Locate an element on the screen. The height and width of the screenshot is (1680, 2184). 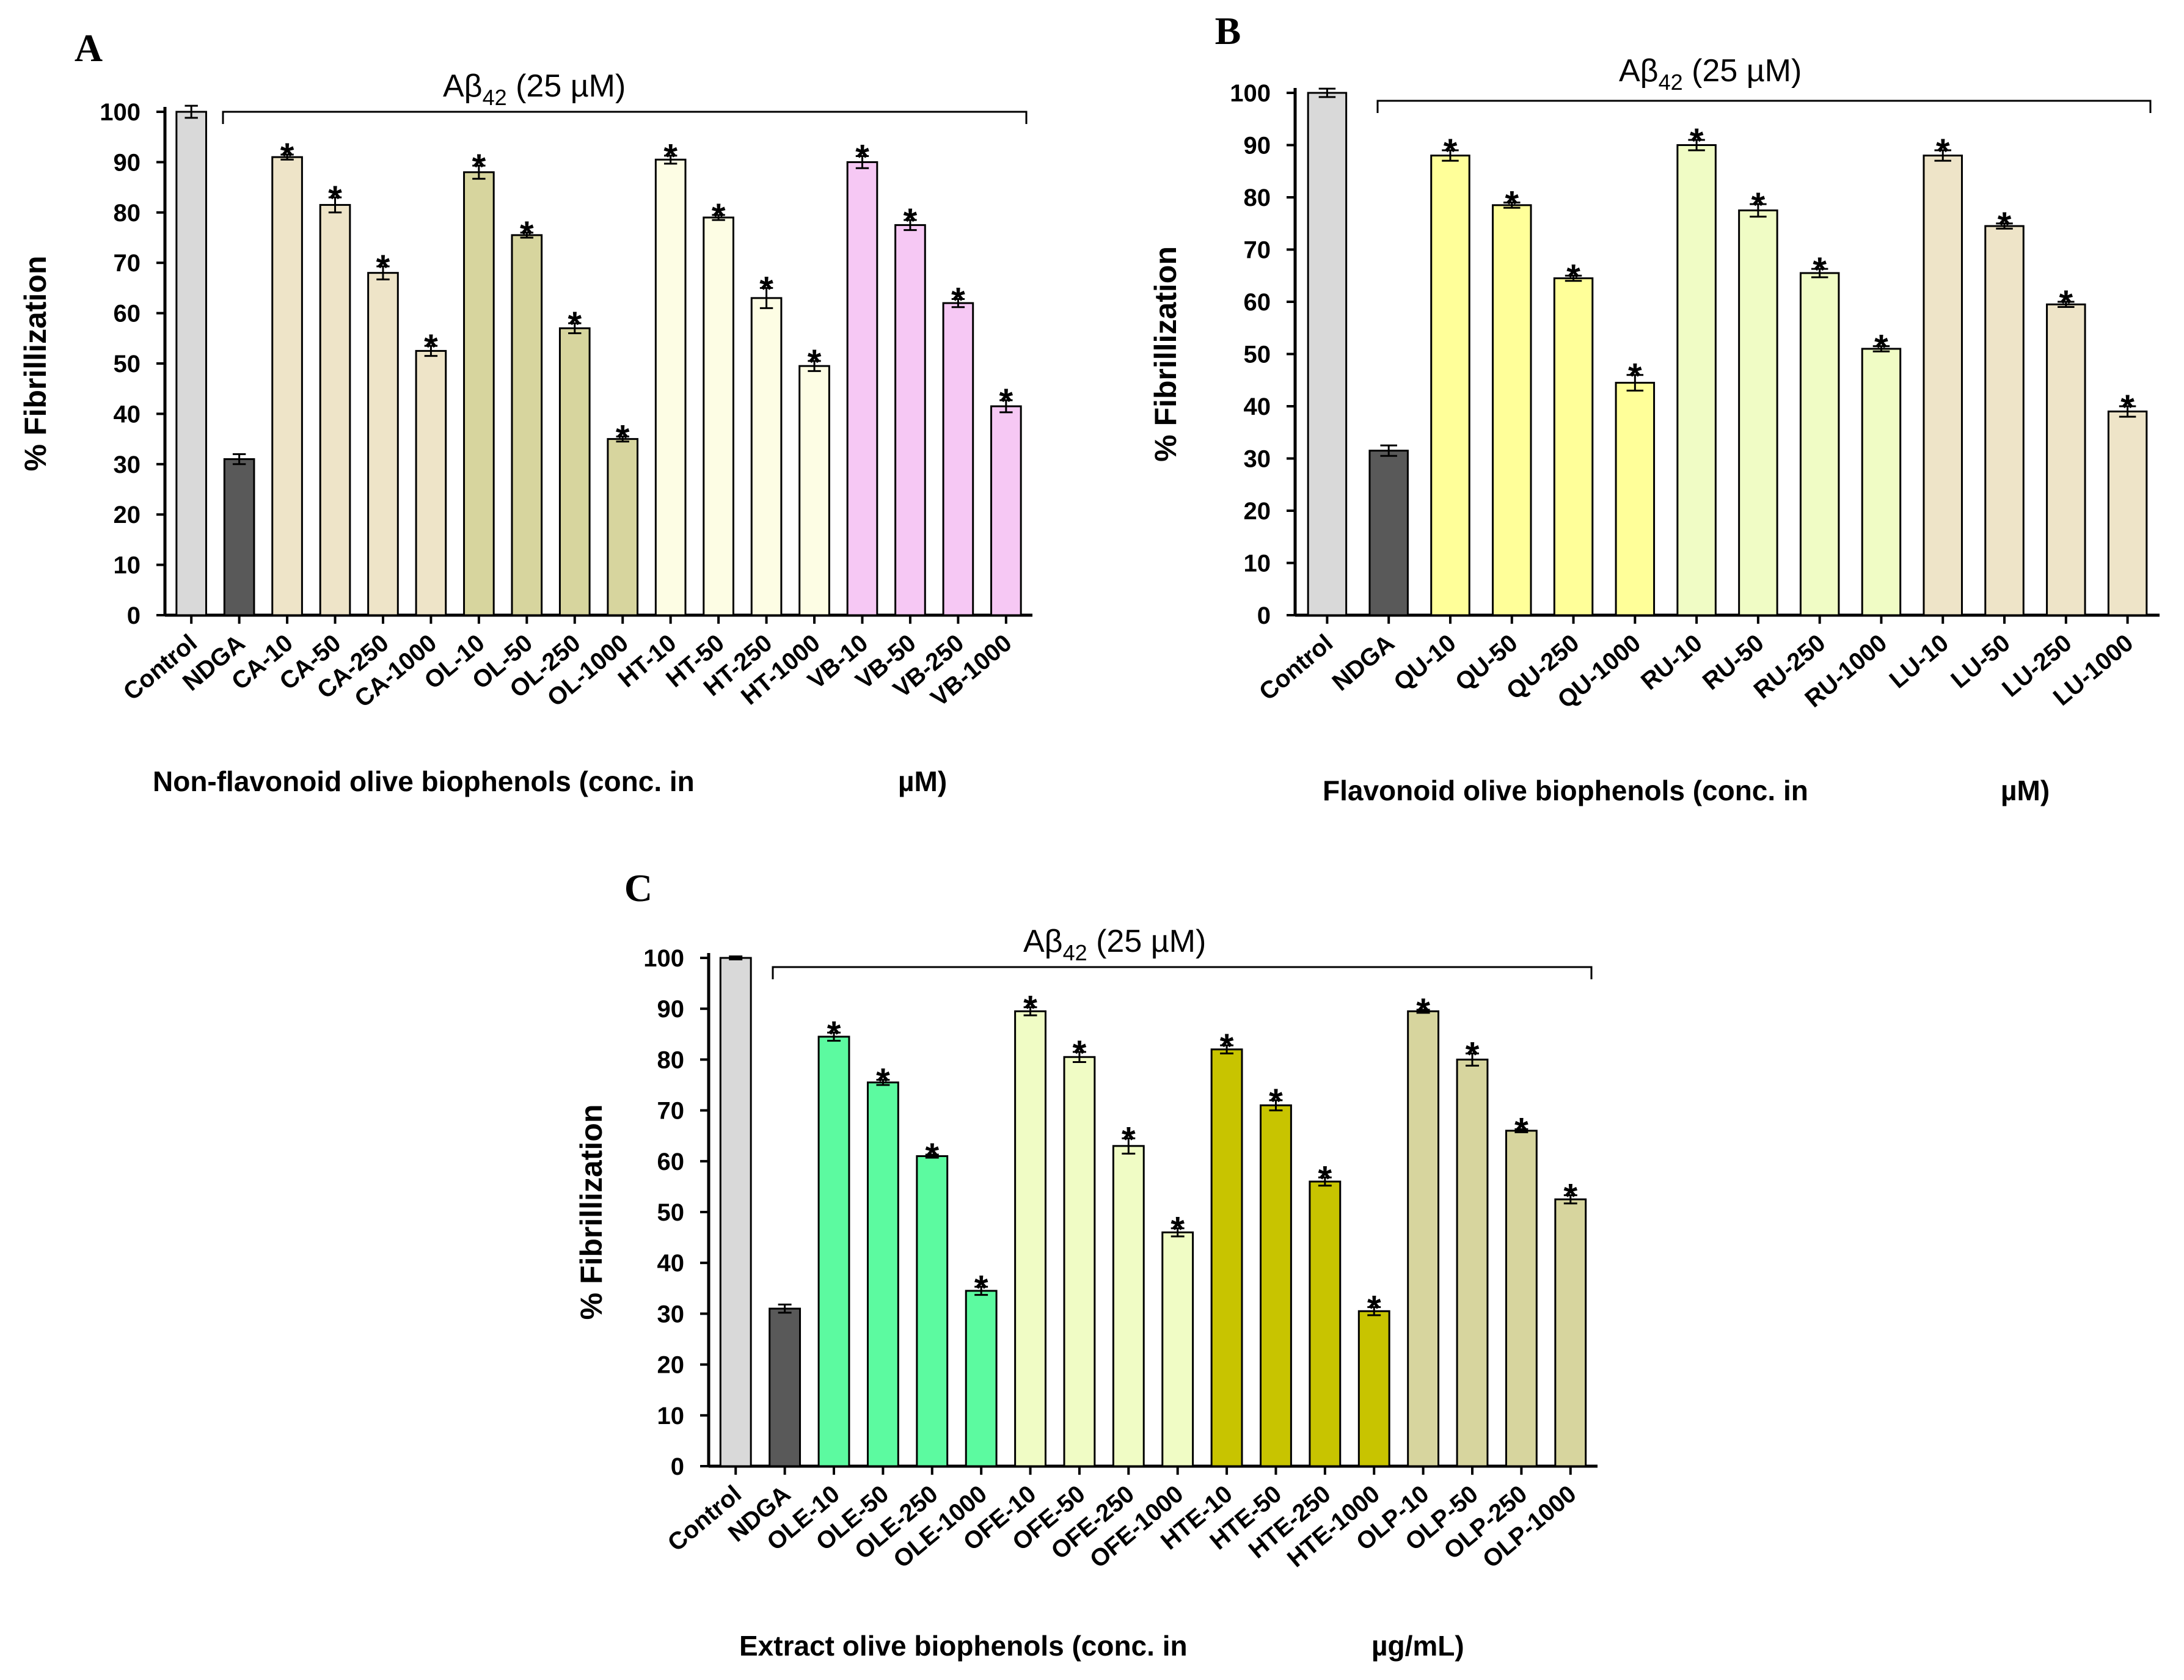
panel-letter: A is located at coordinates (89, 48).